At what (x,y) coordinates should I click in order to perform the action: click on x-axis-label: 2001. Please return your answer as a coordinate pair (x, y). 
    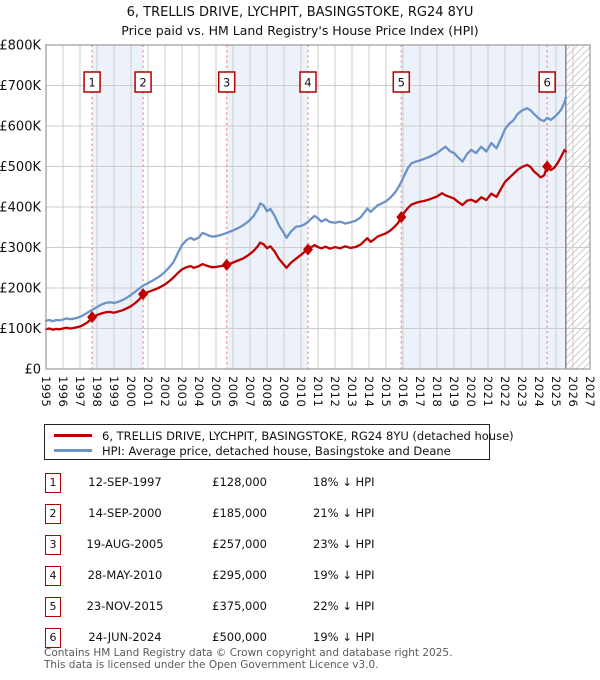
    Looking at the image, I should click on (148, 391).